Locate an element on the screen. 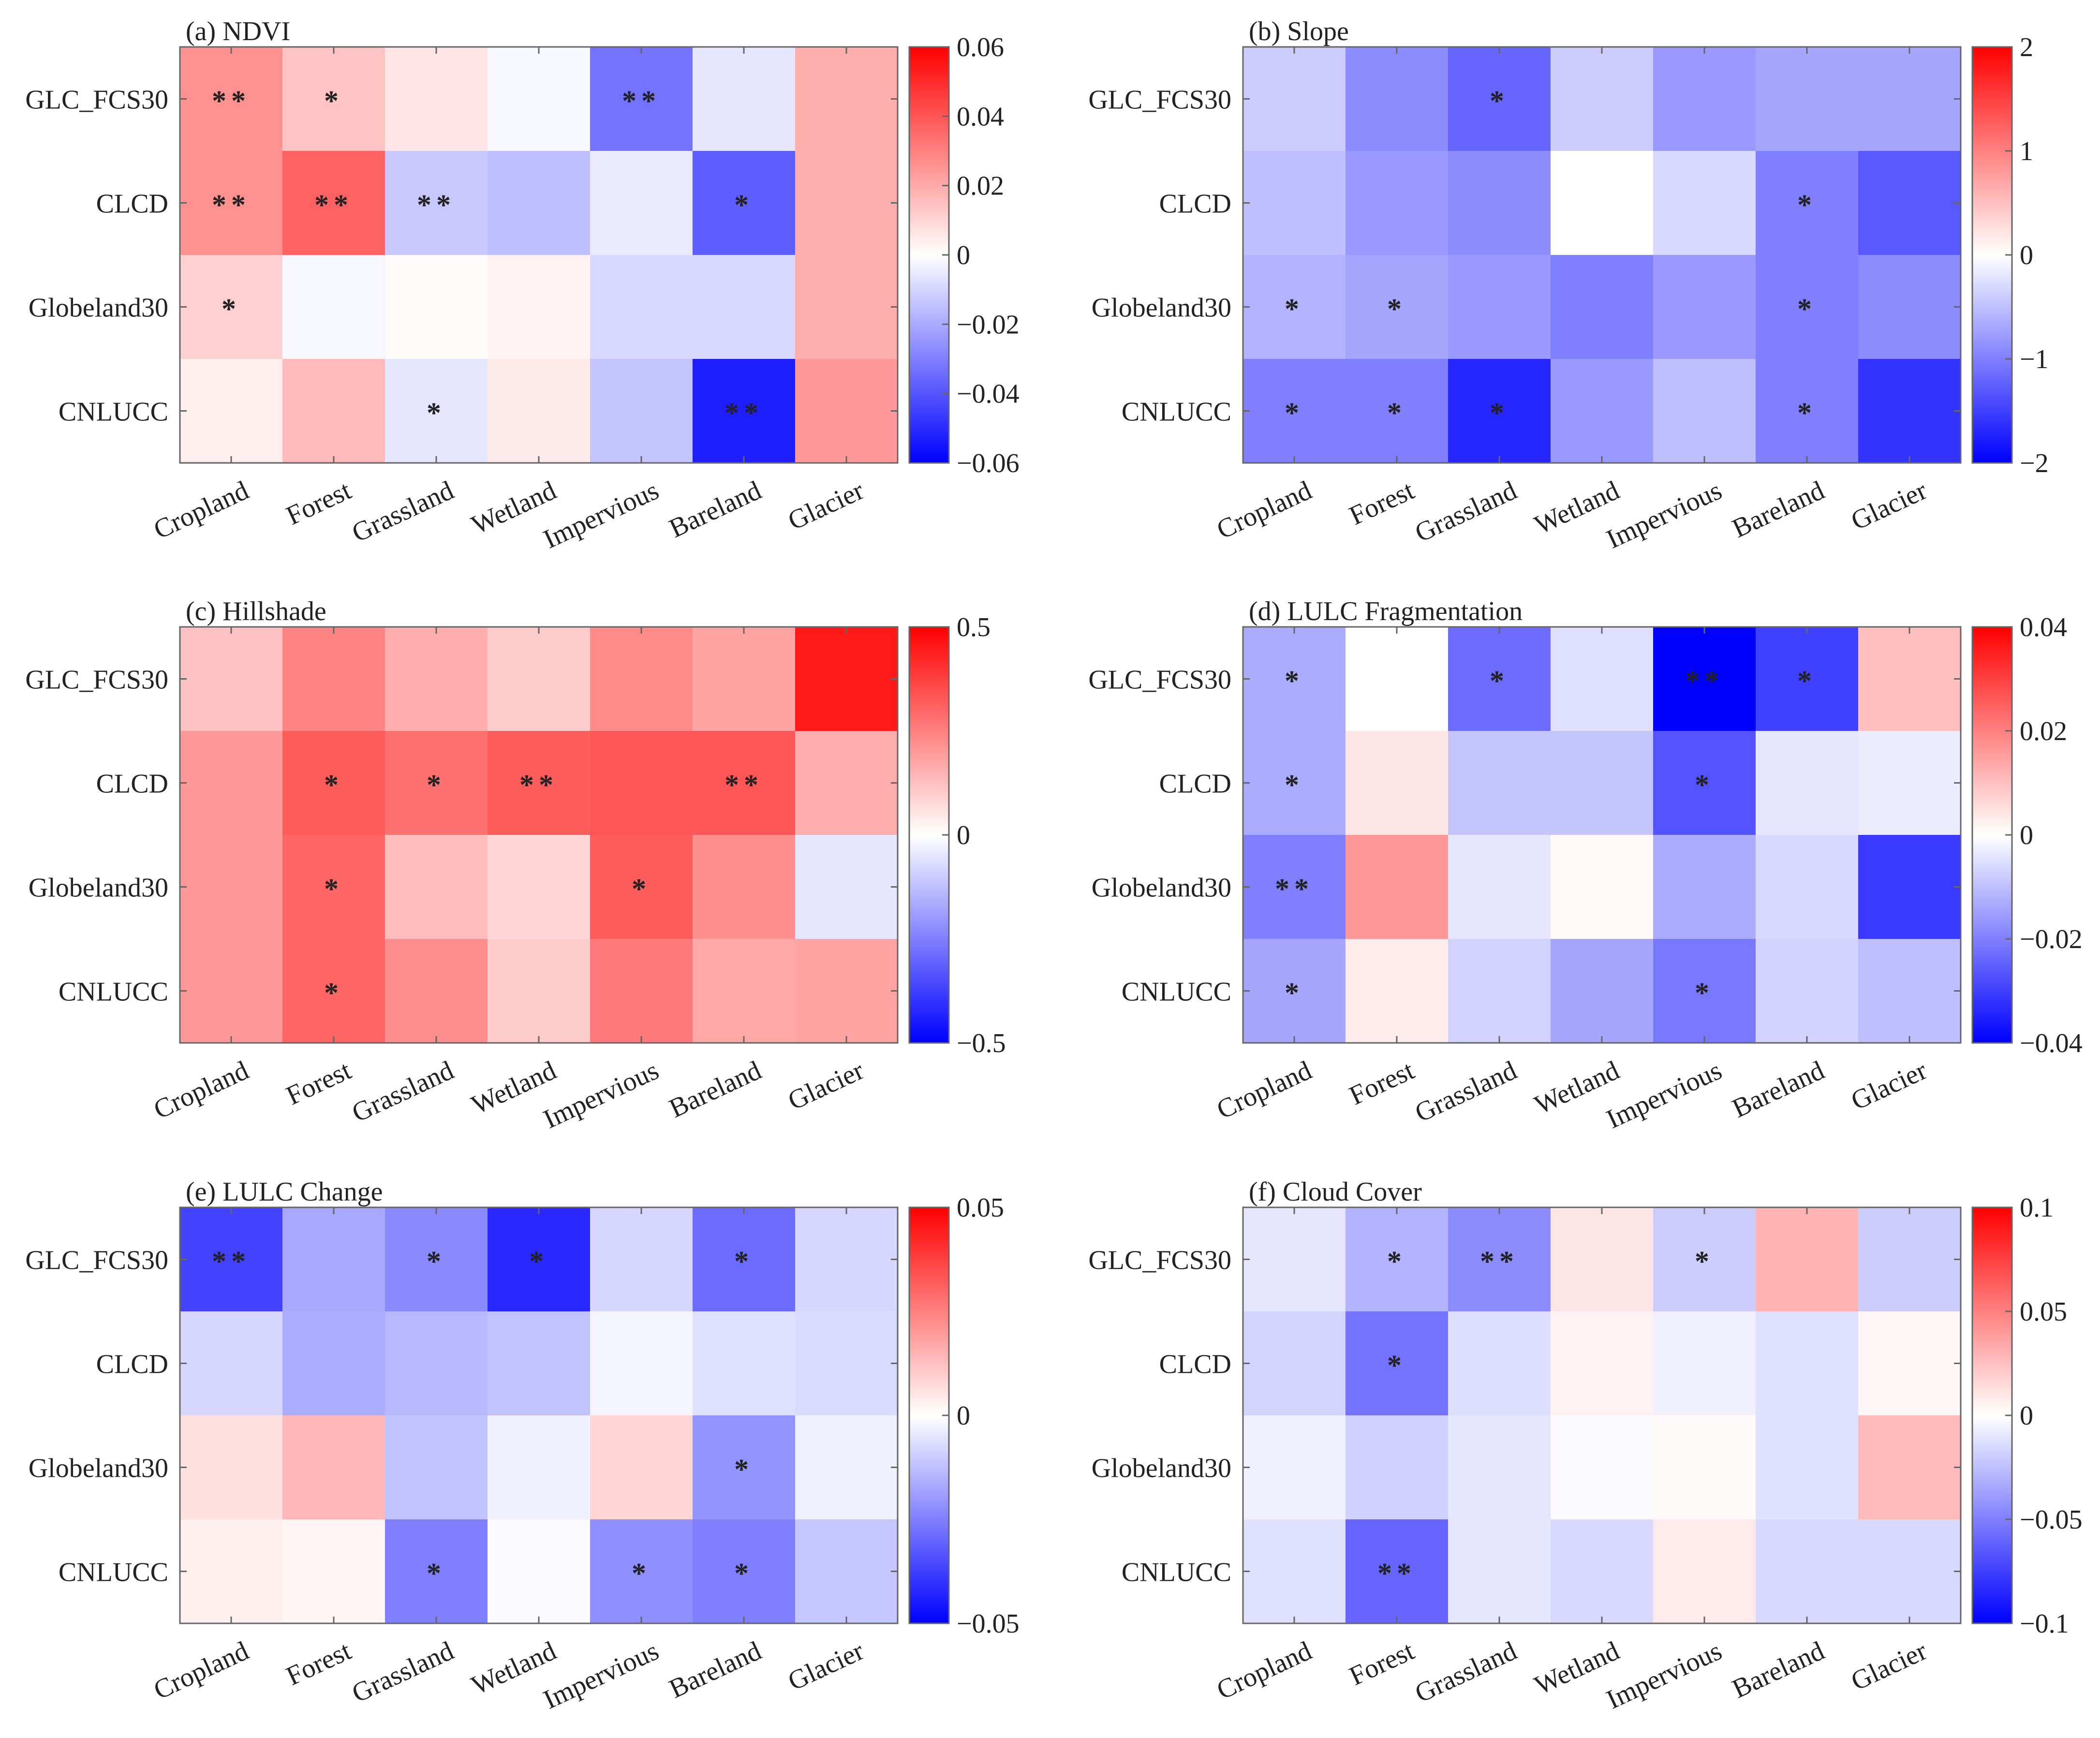  colorbar-label: −0.04 is located at coordinates (2051, 1043).